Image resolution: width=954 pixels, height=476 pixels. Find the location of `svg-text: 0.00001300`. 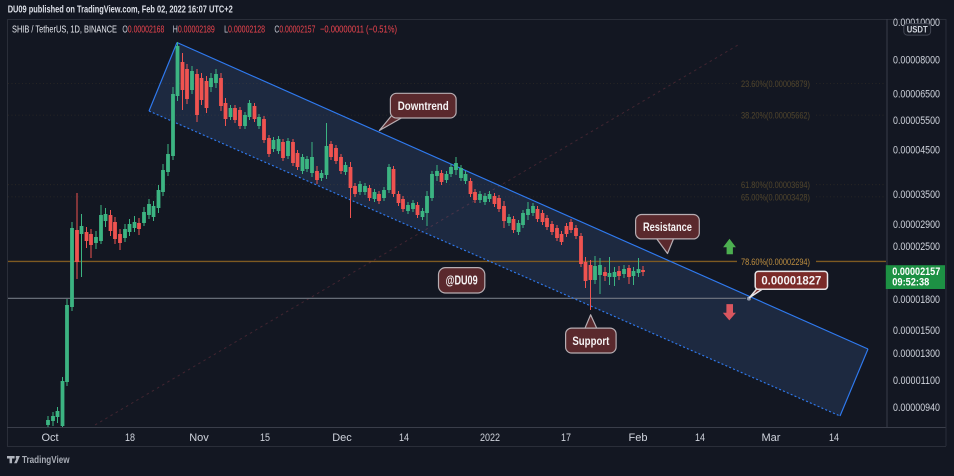

svg-text: 0.00001300 is located at coordinates (916, 354).